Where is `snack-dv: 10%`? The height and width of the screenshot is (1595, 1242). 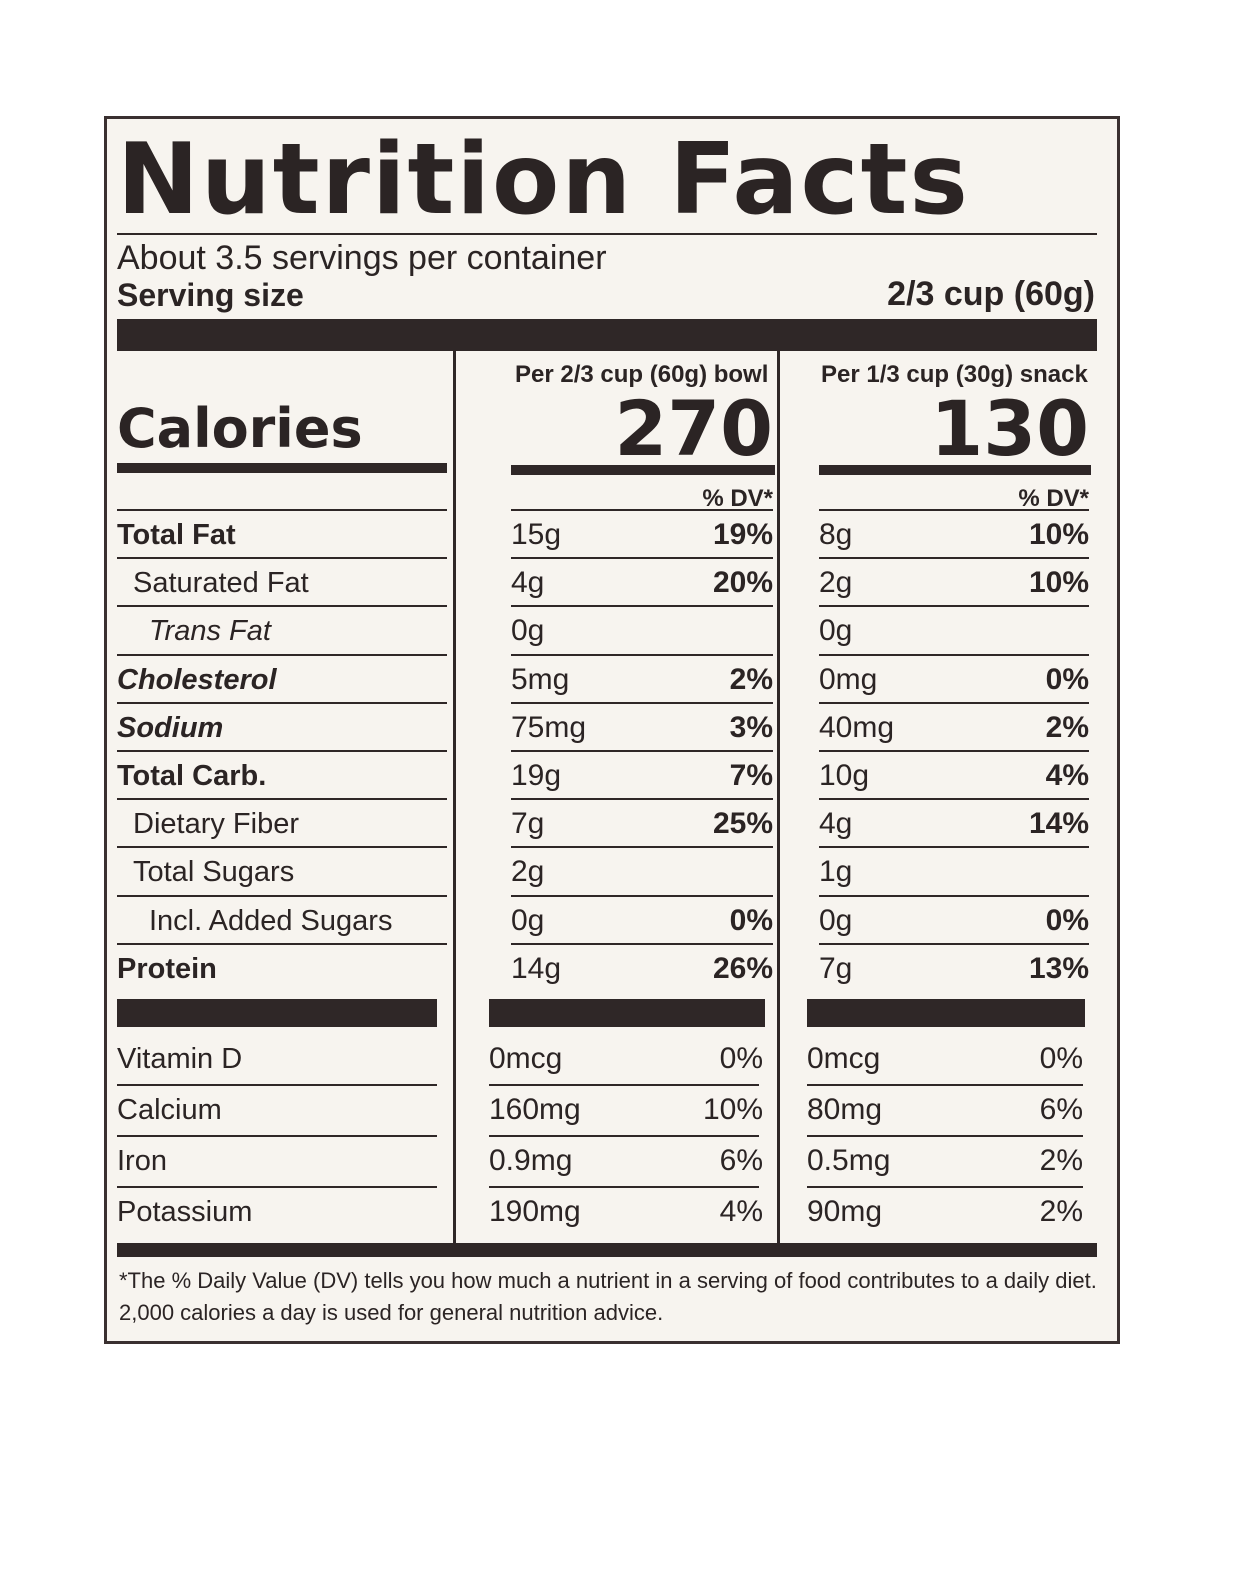 snack-dv: 10% is located at coordinates (1058, 534).